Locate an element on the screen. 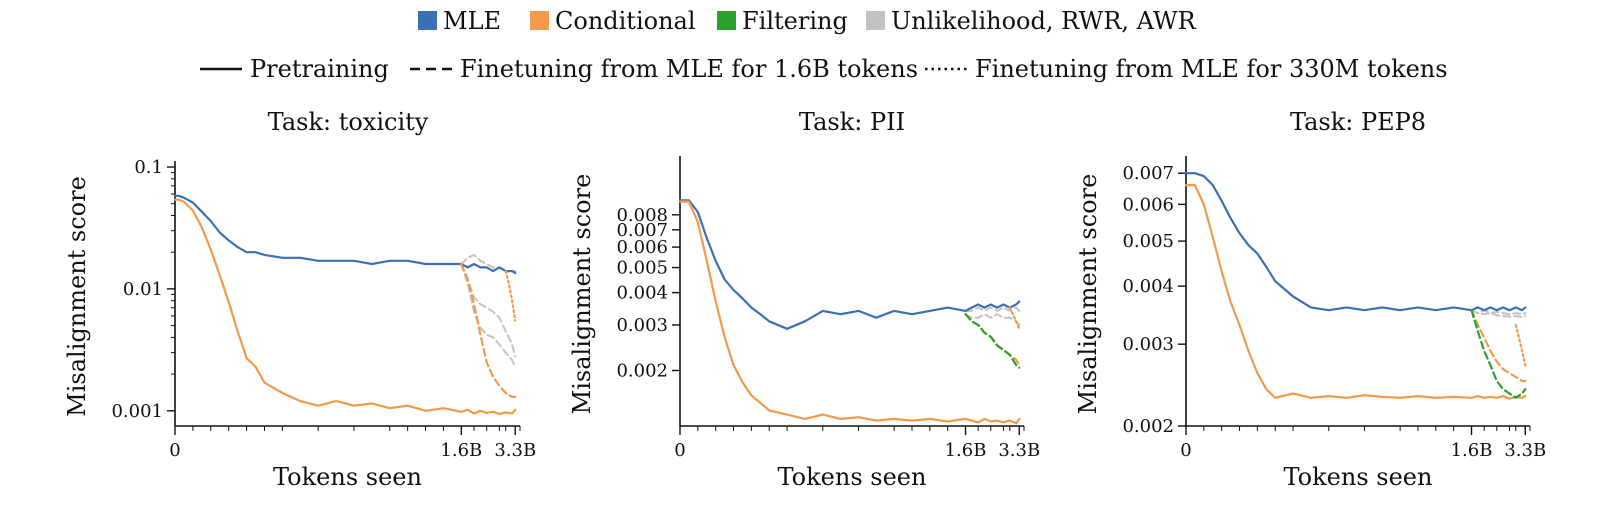  legend-label-finetuning-from-mle-for-330m-tokens: Finetuning from MLE for 330M tokens is located at coordinates (1211, 69).